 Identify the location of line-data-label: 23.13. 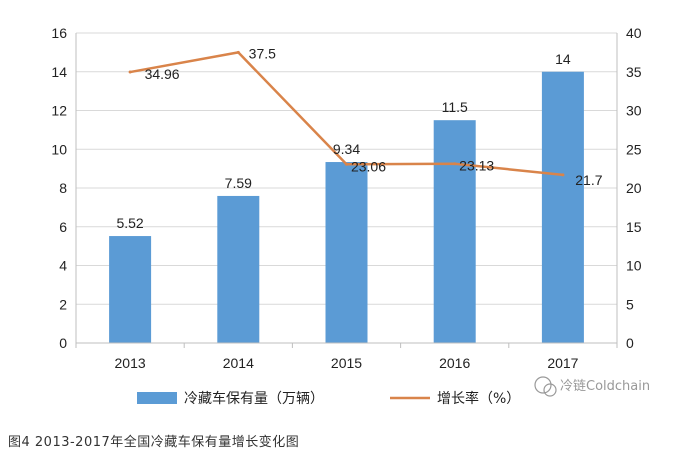
(476, 166).